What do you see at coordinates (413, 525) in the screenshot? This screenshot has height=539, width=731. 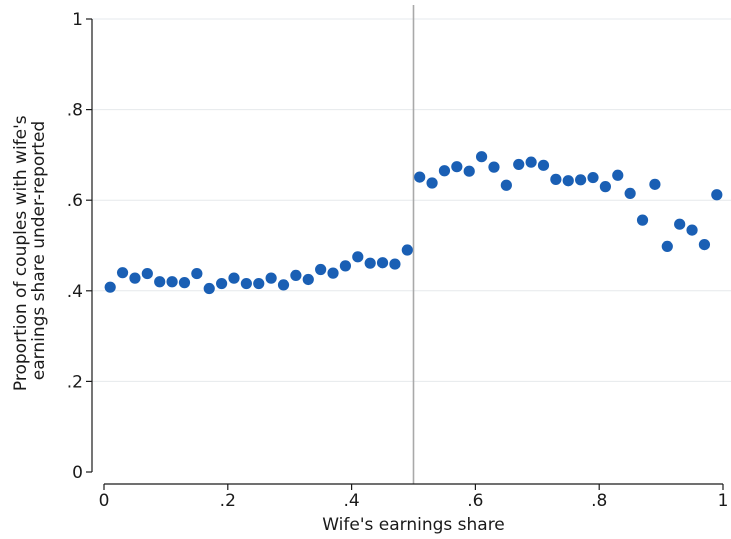 I see `x-axis-title: Wife's earnings share` at bounding box center [413, 525].